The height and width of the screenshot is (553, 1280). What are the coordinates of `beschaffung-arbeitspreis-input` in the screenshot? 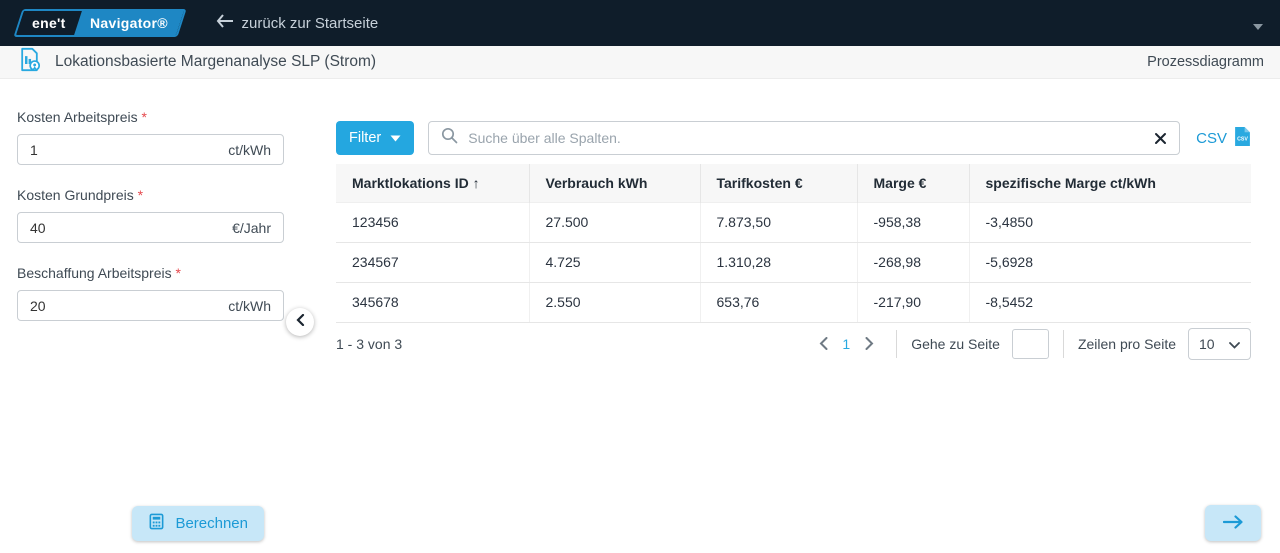 It's located at (129, 305).